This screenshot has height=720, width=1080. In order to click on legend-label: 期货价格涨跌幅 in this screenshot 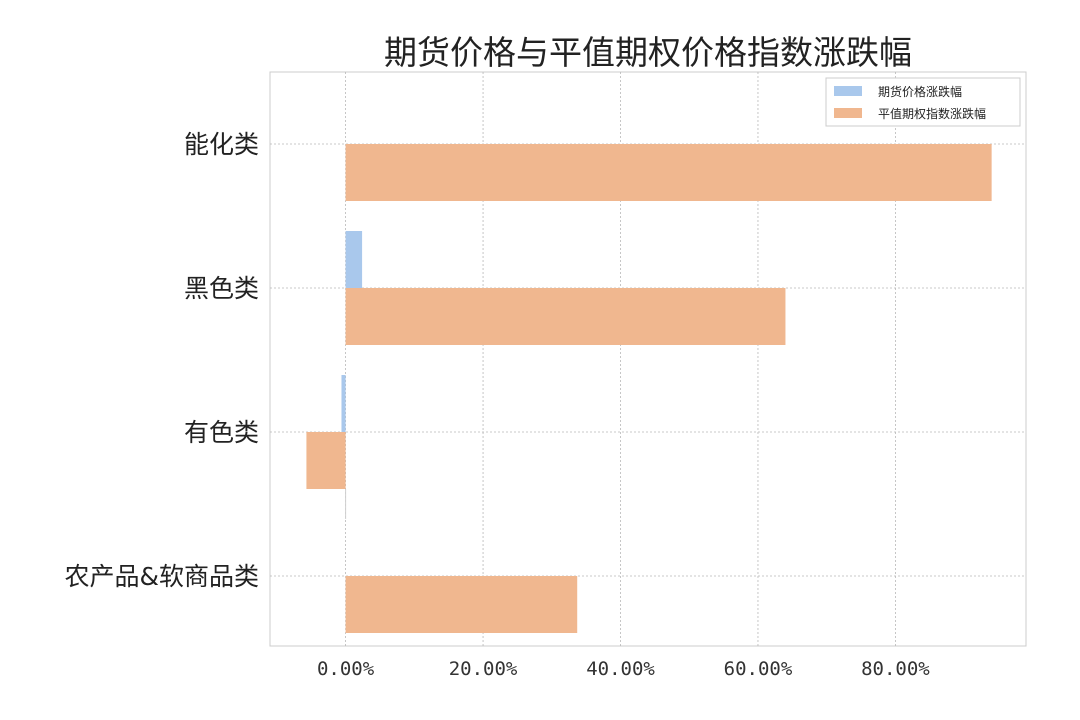, I will do `click(920, 91)`.